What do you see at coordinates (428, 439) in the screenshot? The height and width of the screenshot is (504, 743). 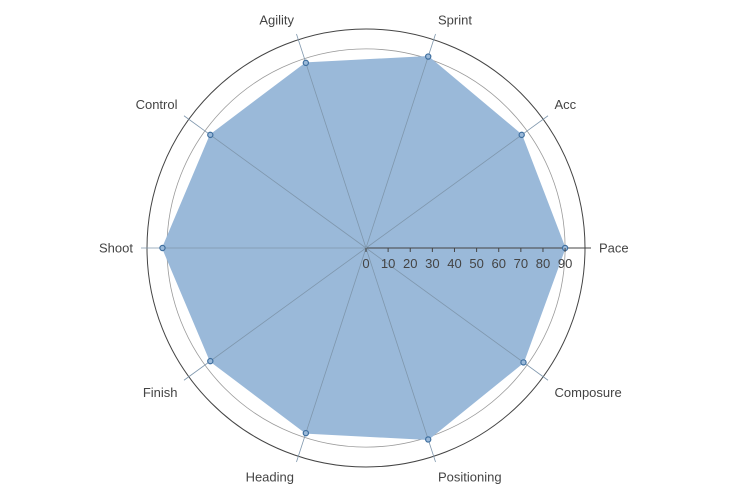 I see `data-point-positioning` at bounding box center [428, 439].